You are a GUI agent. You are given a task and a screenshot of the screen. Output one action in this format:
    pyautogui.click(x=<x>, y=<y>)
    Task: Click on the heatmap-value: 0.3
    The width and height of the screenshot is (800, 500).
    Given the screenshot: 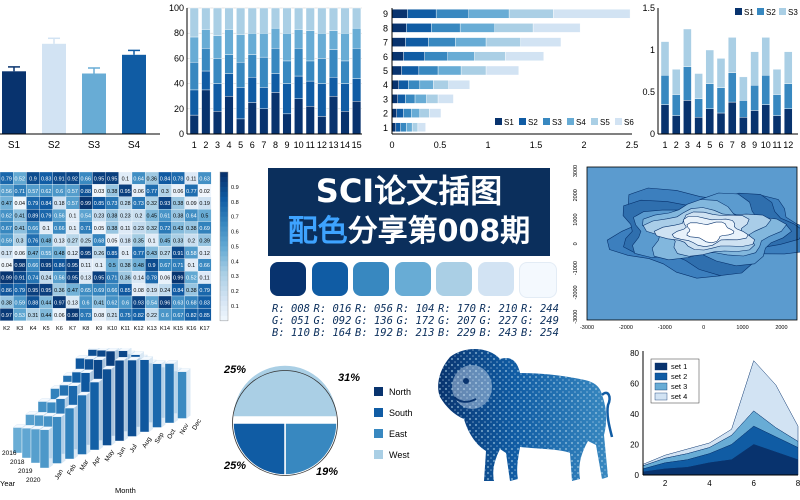 What is the action you would take?
    pyautogui.click(x=20, y=241)
    